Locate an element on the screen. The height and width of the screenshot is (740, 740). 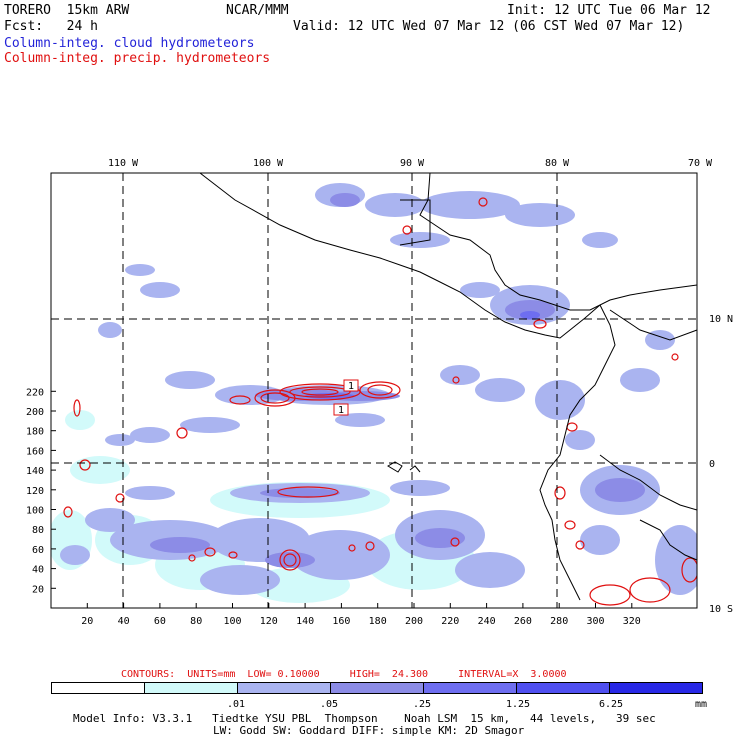
lat-label-10s: 10 S is located at coordinates (721, 609).